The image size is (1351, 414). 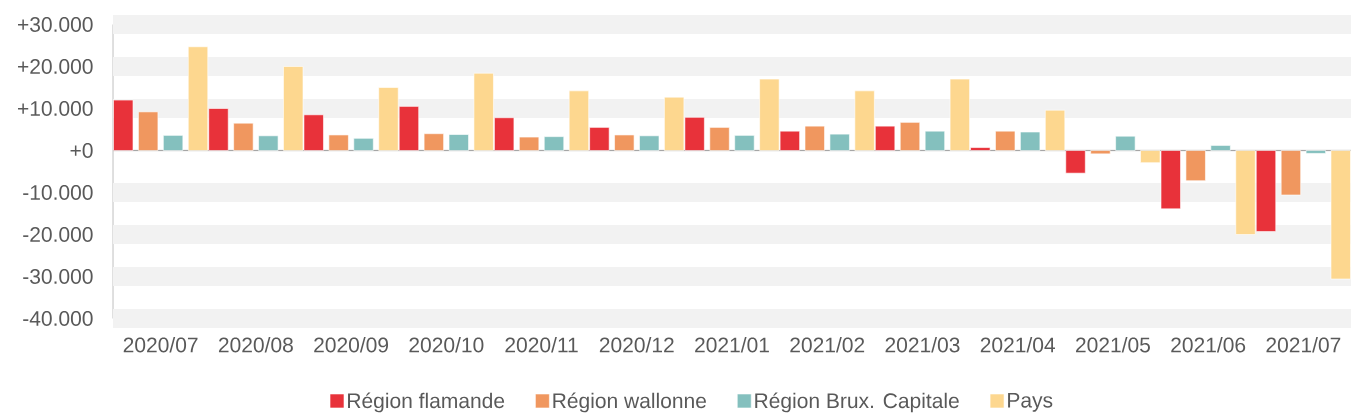 What do you see at coordinates (58, 192) in the screenshot?
I see `y-tick-label: -10.000` at bounding box center [58, 192].